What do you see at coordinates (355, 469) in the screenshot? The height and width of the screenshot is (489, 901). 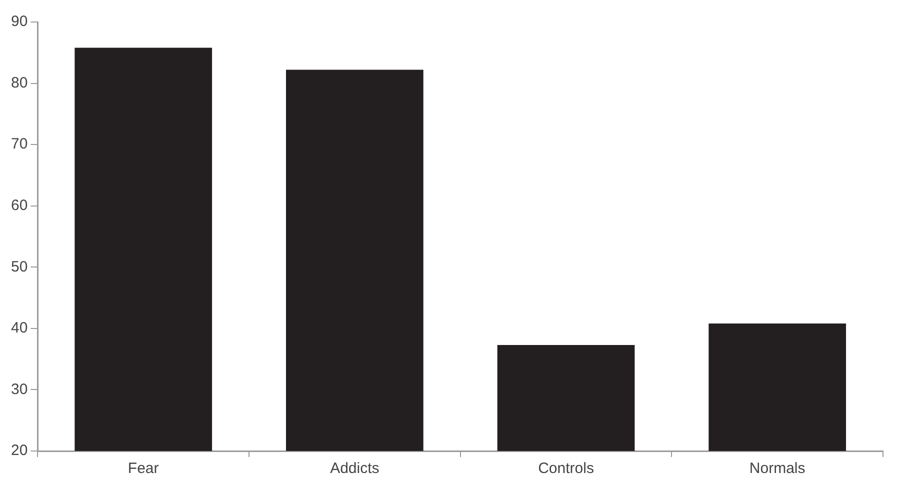 I see `x-tick-label: Addicts` at bounding box center [355, 469].